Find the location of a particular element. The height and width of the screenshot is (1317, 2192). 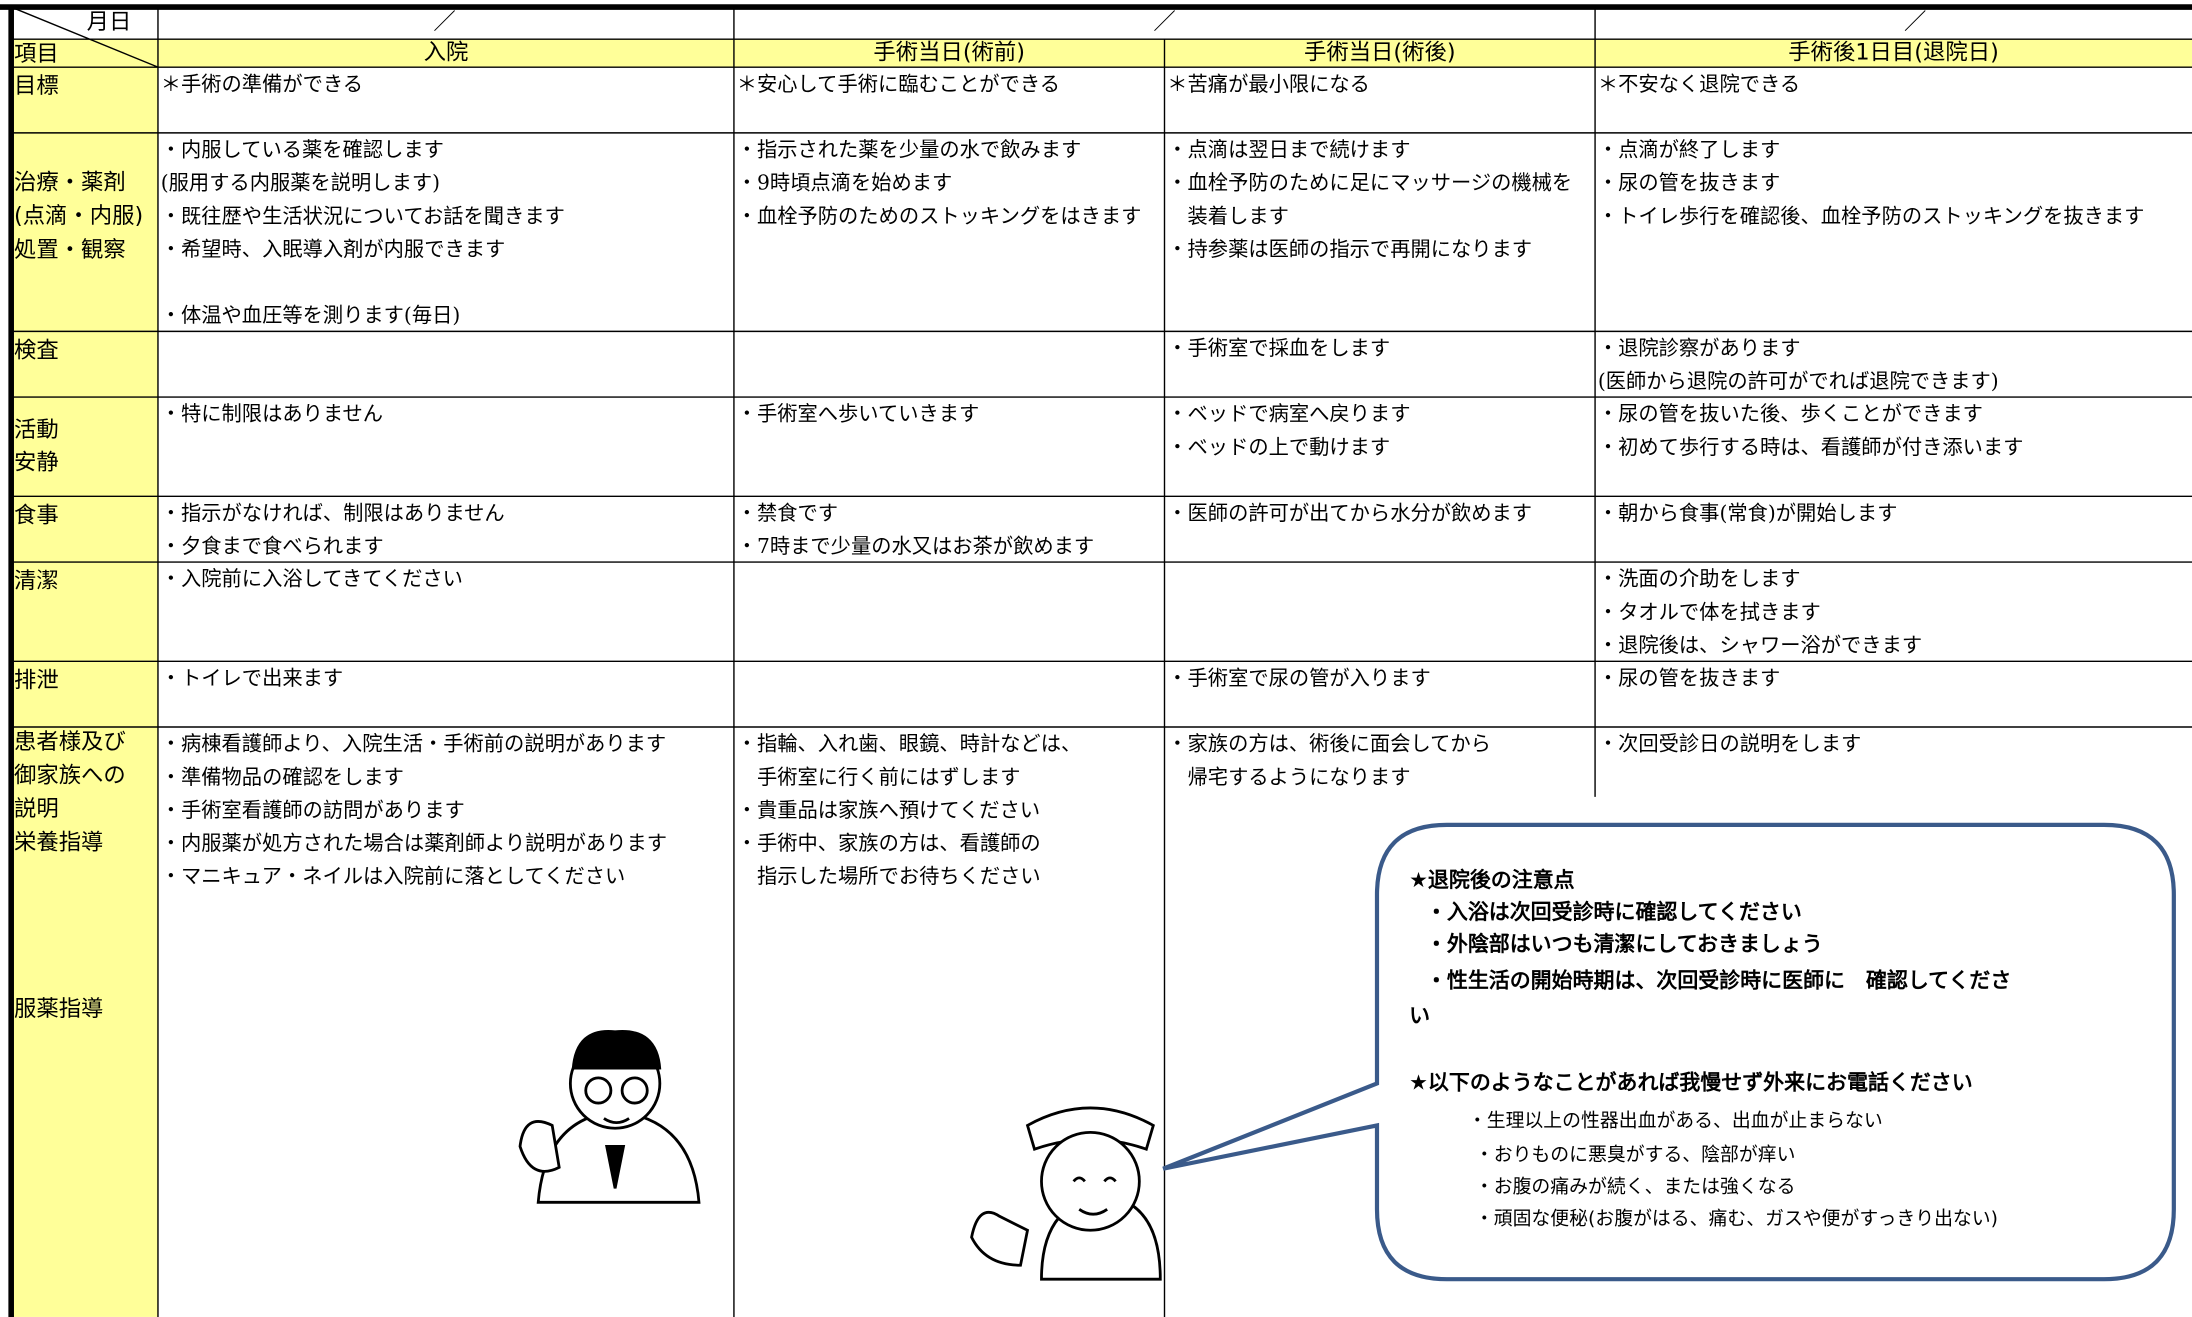

cell-line: ・点滴は翌日まで続けます is located at coordinates (1288, 150).